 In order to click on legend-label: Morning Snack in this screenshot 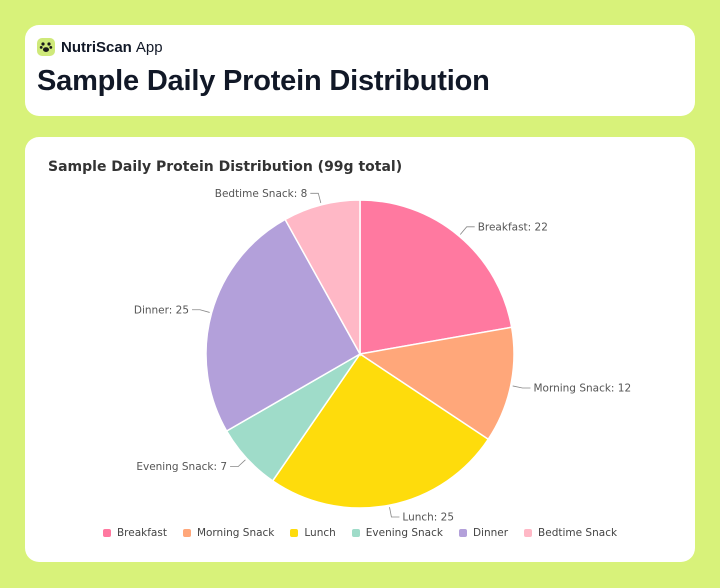, I will do `click(235, 533)`.